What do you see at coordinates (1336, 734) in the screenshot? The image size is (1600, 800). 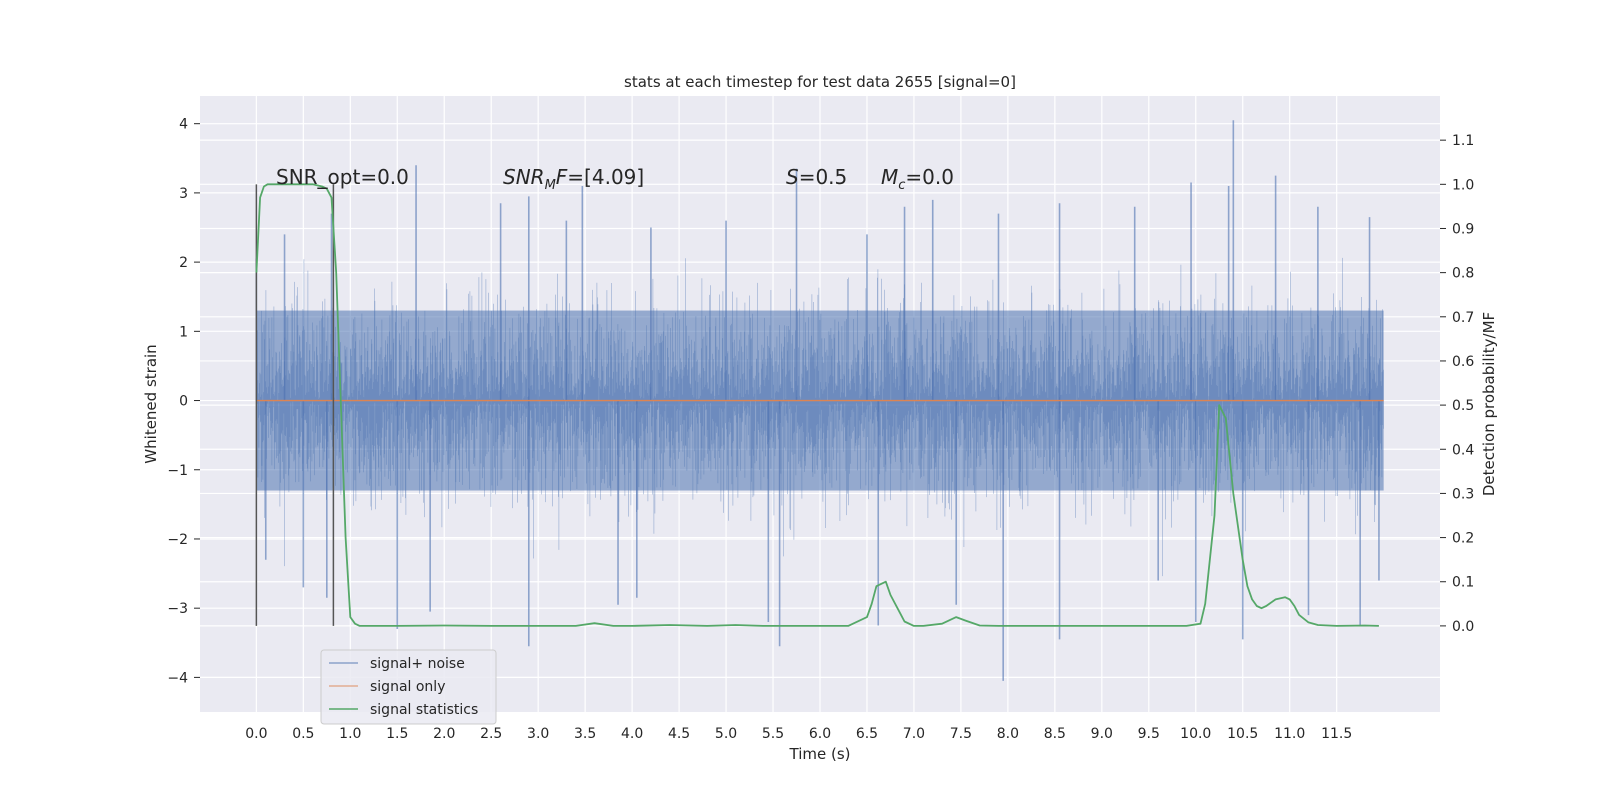 I see `x-tick-label: 11.5` at bounding box center [1336, 734].